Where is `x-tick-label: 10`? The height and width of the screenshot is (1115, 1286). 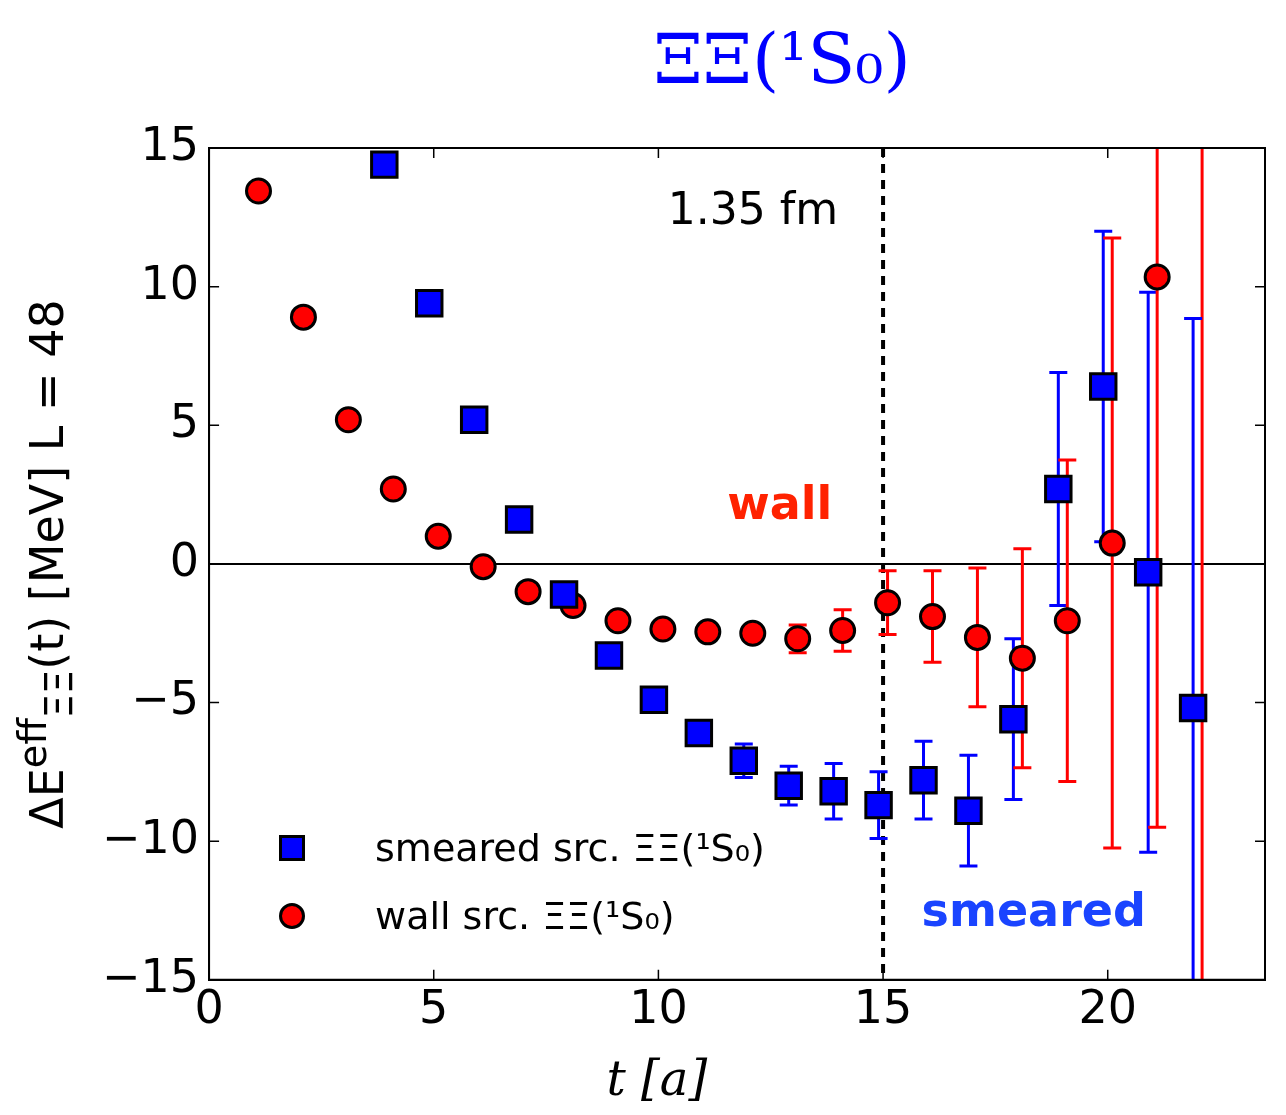 x-tick-label: 10 is located at coordinates (658, 1007).